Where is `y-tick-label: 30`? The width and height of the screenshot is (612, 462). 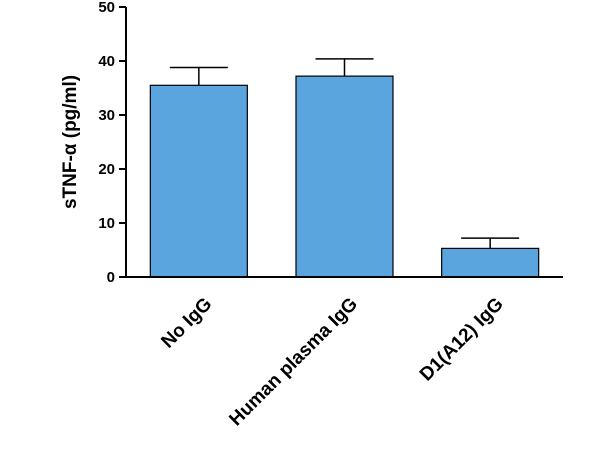 y-tick-label: 30 is located at coordinates (106, 115).